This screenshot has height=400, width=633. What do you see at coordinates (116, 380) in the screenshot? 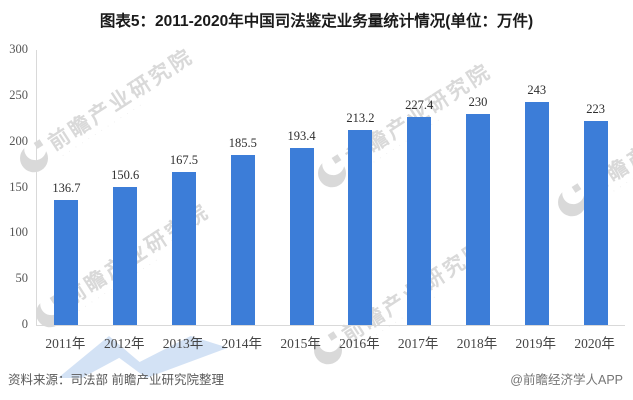
I see `source-note: 资料来源：司法部 前瞻产业研究院整理` at bounding box center [116, 380].